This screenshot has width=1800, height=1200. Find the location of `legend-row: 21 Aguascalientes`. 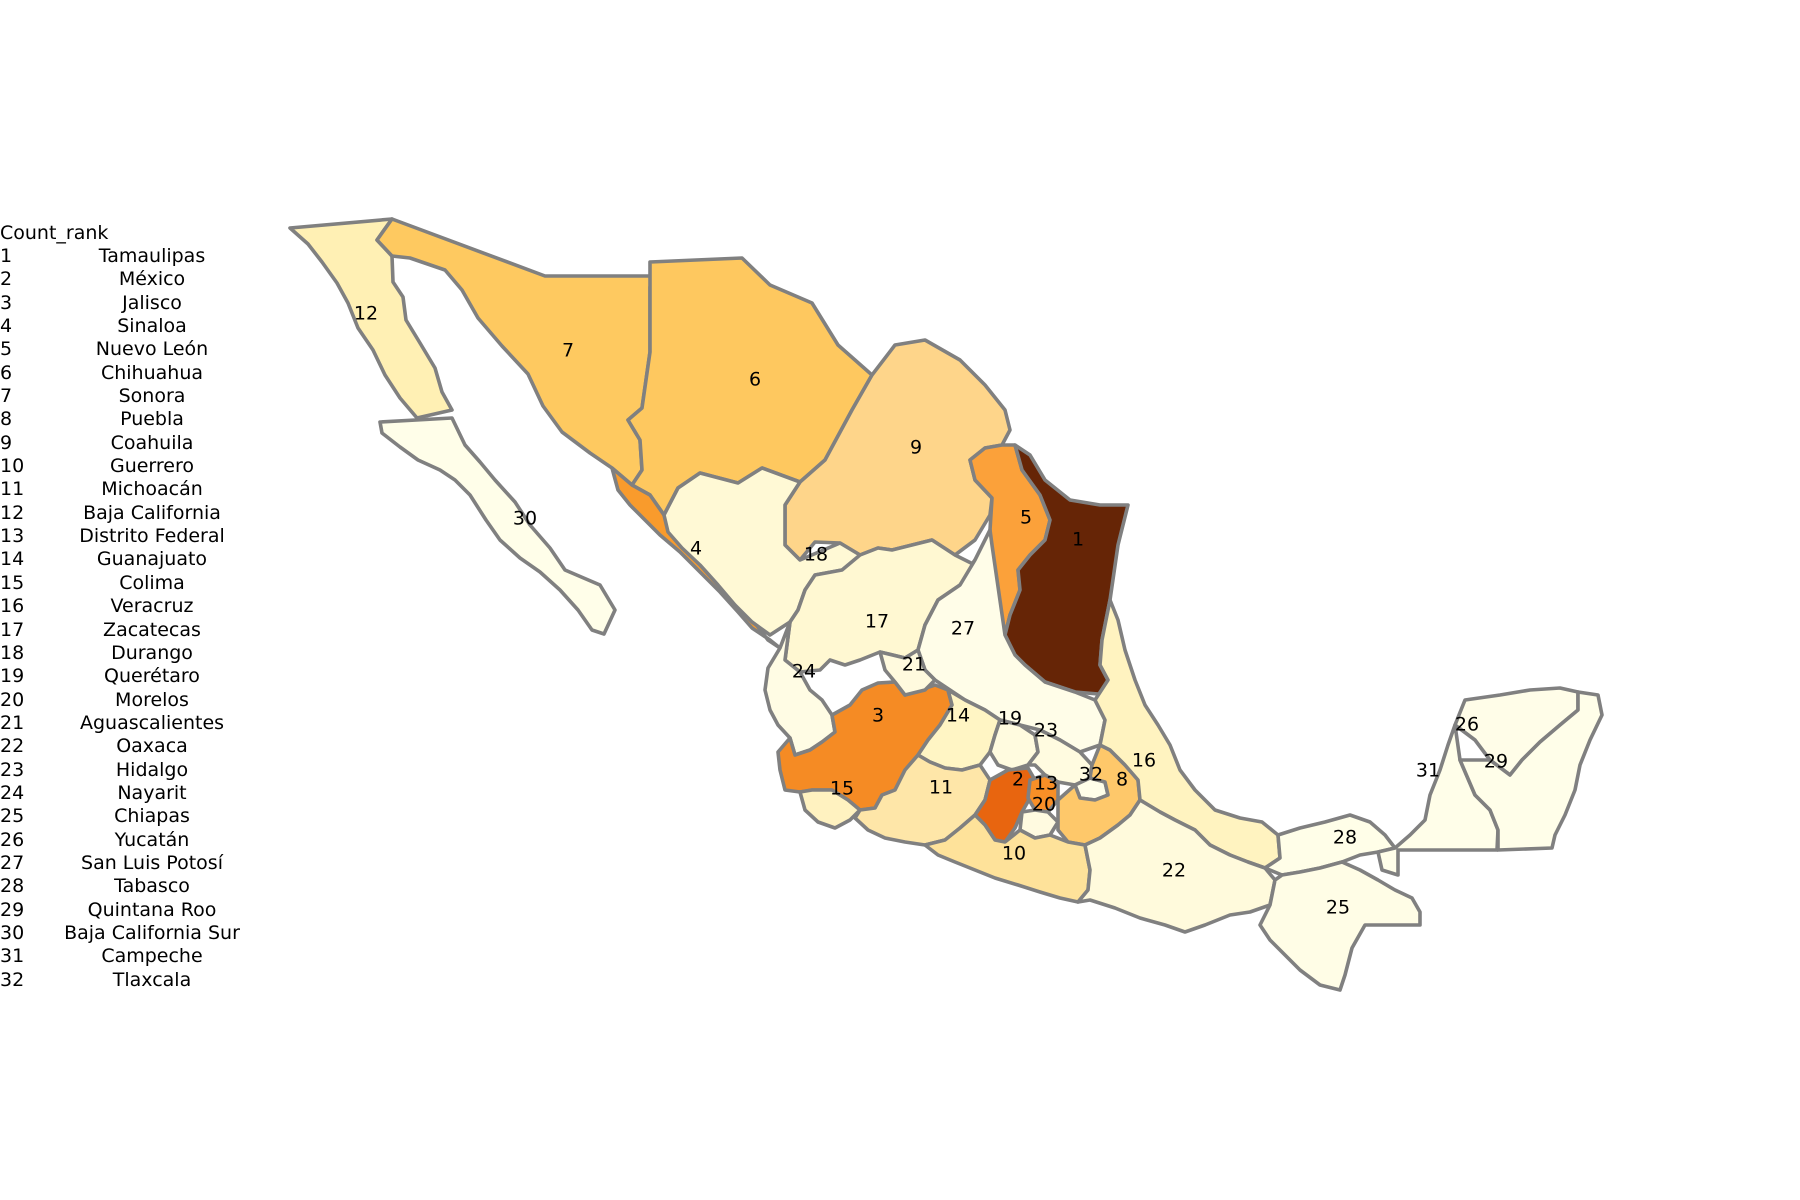

legend-row: 21 Aguascalientes is located at coordinates (130, 723).